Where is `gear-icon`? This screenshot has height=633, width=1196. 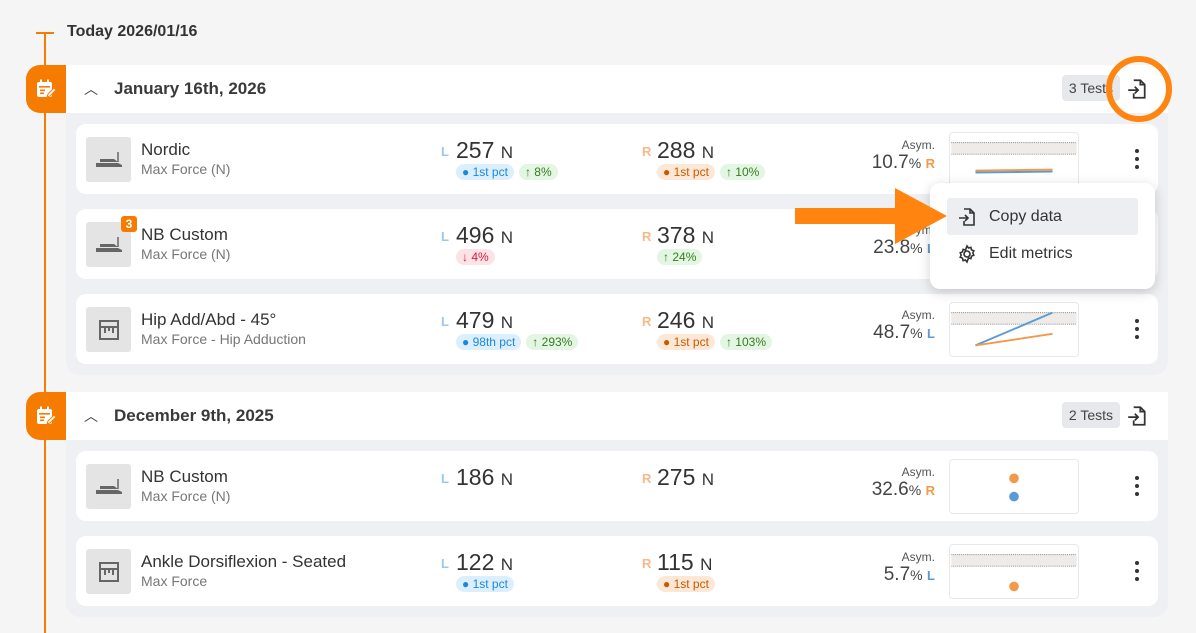 gear-icon is located at coordinates (967, 253).